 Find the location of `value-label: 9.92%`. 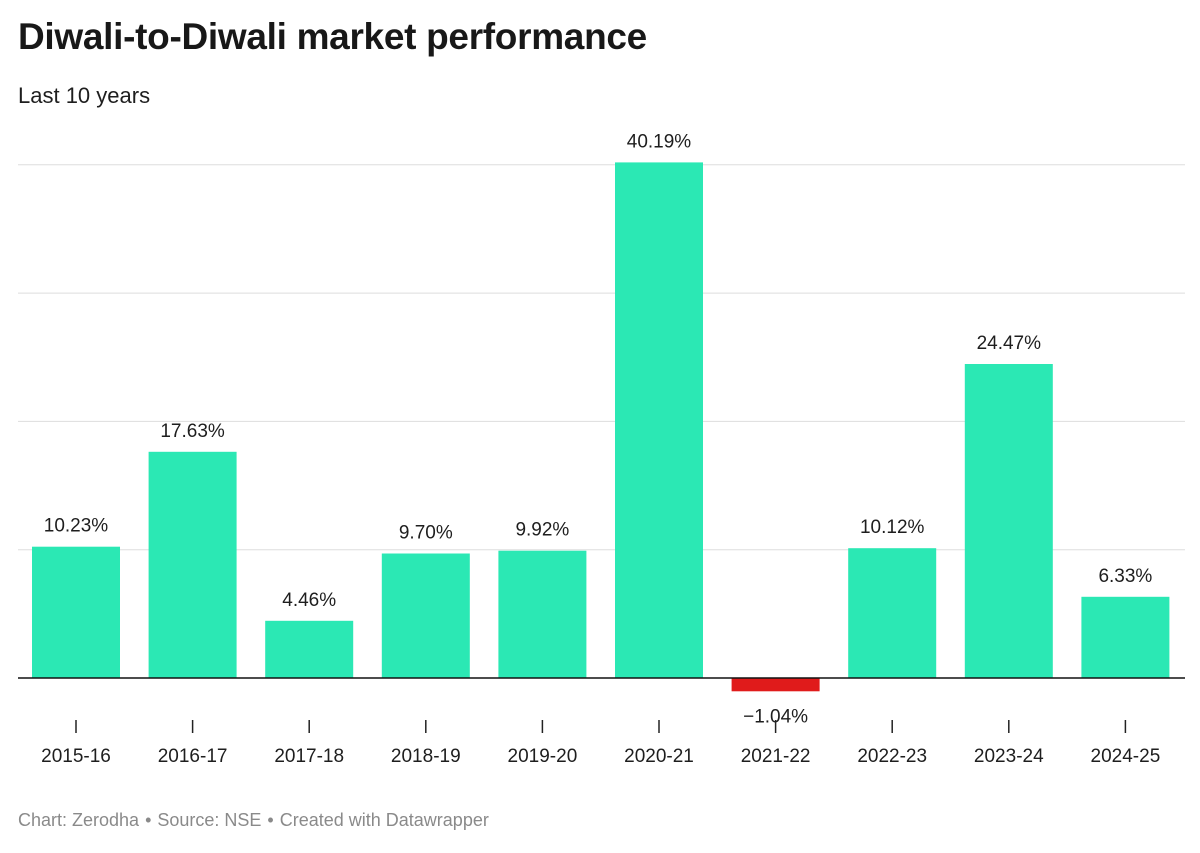

value-label: 9.92% is located at coordinates (542, 530).